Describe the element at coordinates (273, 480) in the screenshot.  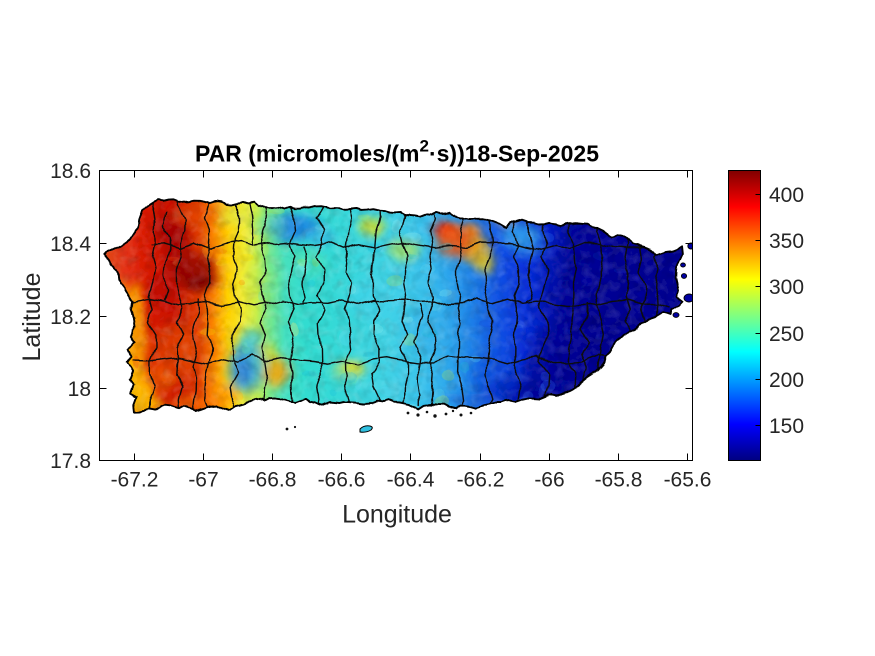
I see `svg-text: -66.8` at that location.